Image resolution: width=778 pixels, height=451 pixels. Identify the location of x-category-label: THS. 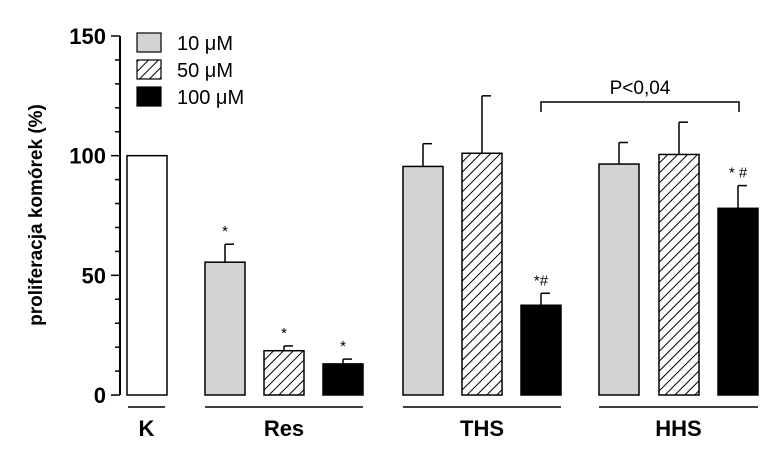
(482, 428).